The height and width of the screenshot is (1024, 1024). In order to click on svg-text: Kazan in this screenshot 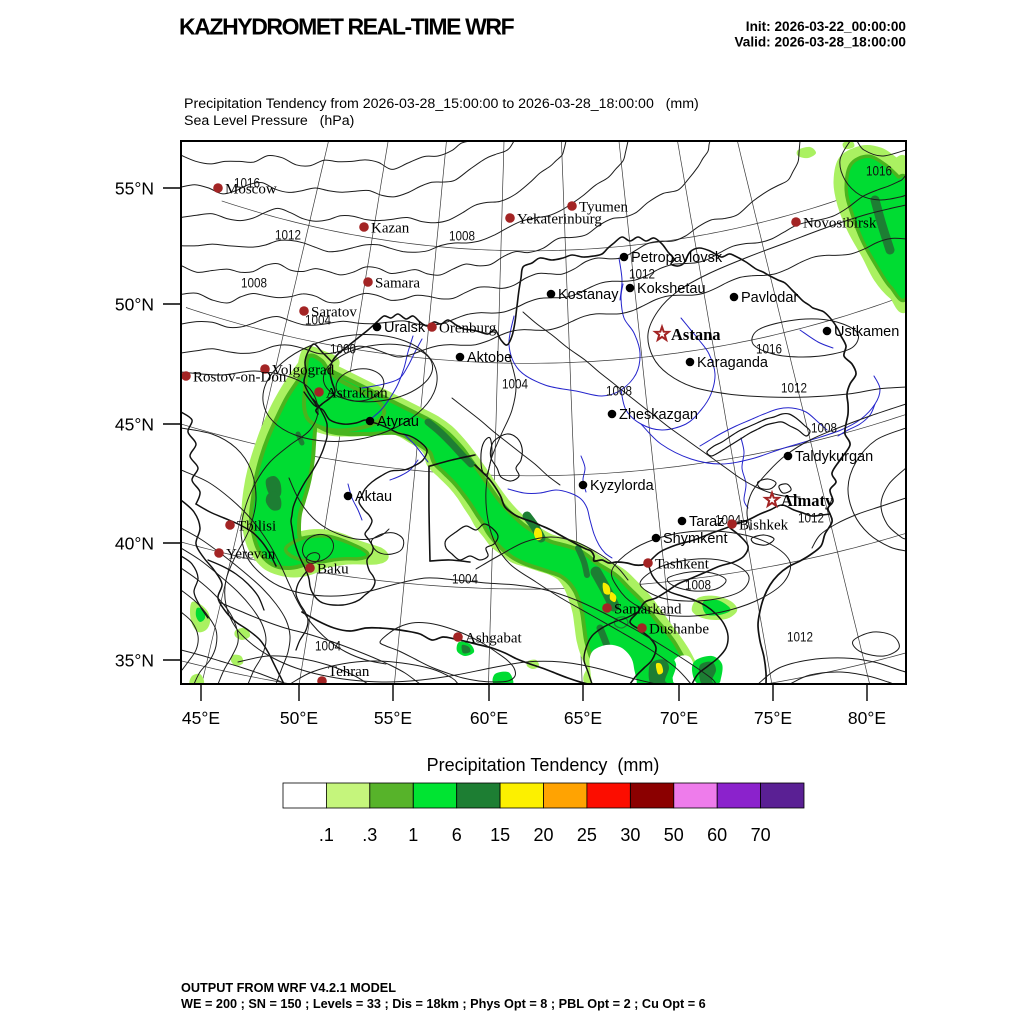, I will do `click(390, 229)`.